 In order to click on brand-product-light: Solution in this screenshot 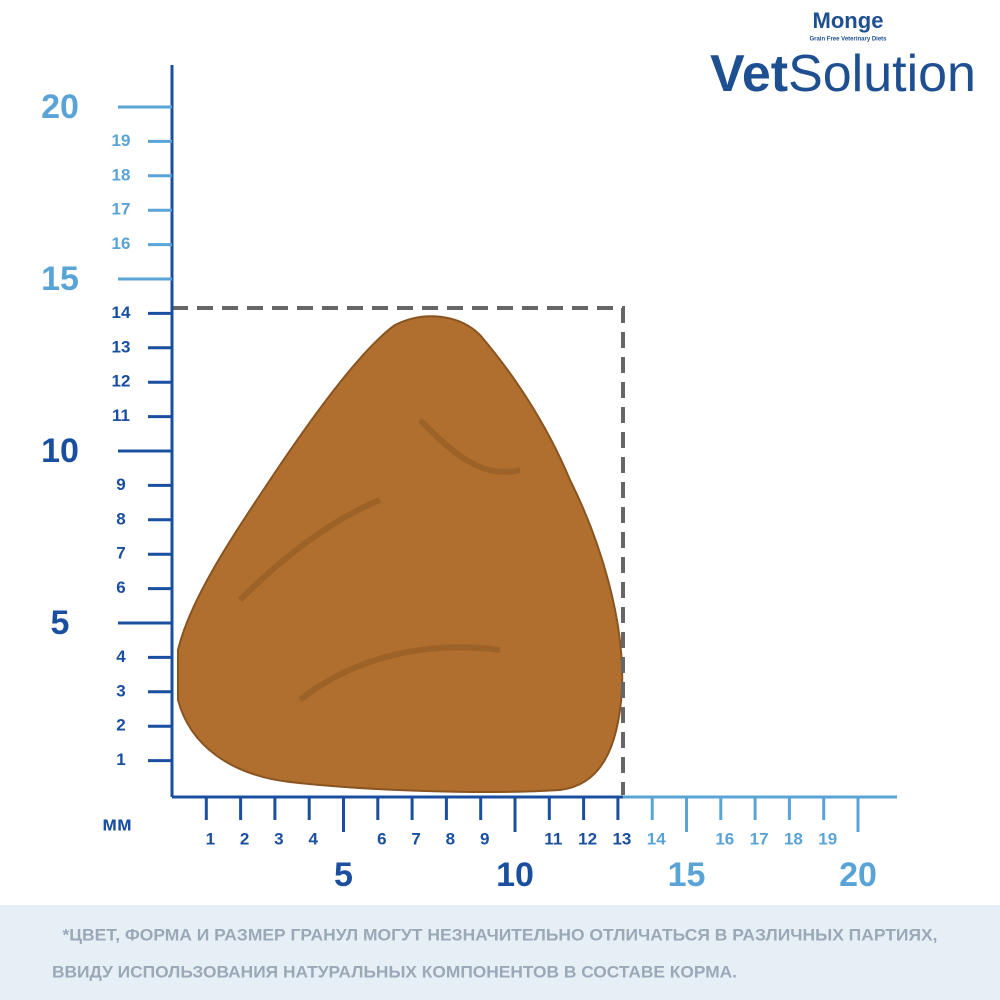, I will do `click(882, 74)`.